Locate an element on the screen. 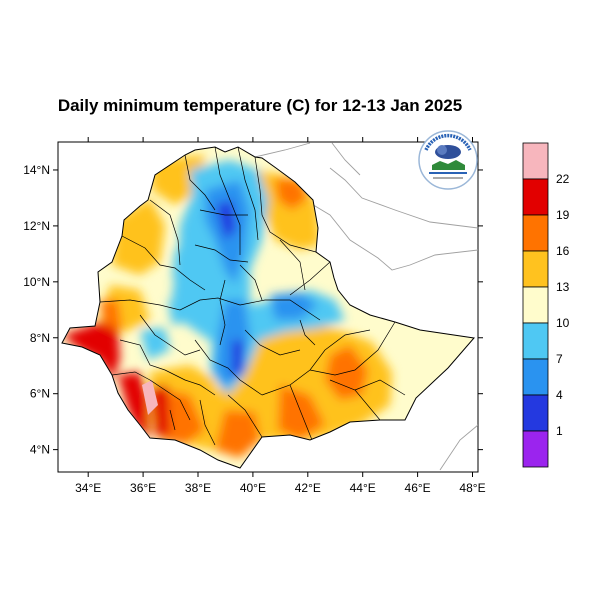 The height and width of the screenshot is (600, 600). legend-label: 22 is located at coordinates (563, 179).